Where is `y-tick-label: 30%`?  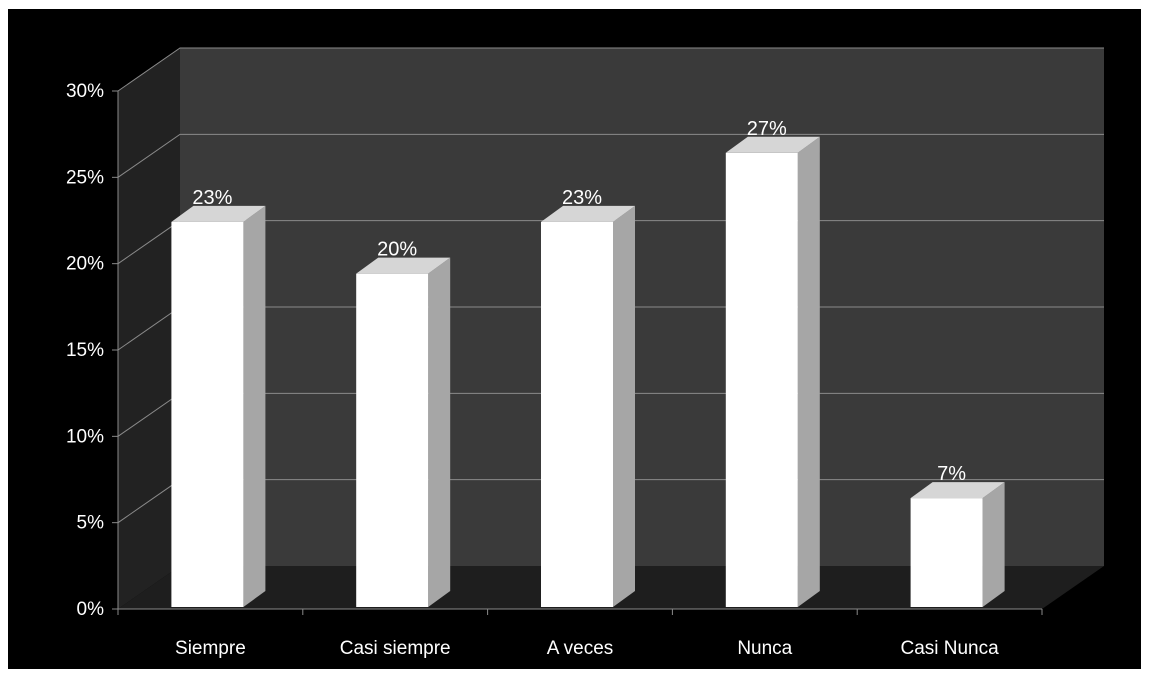
y-tick-label: 30% is located at coordinates (85, 91).